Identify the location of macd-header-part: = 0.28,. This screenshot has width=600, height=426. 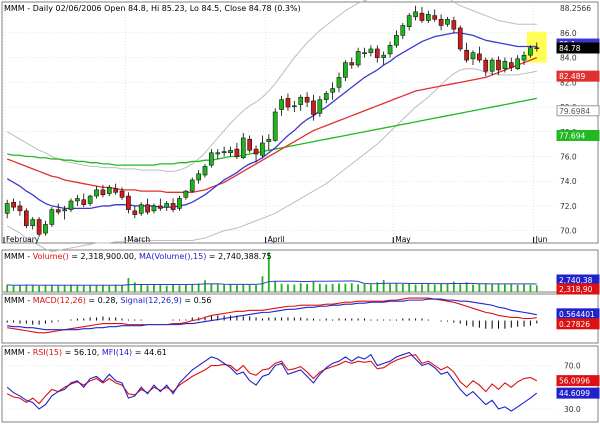
(103, 300).